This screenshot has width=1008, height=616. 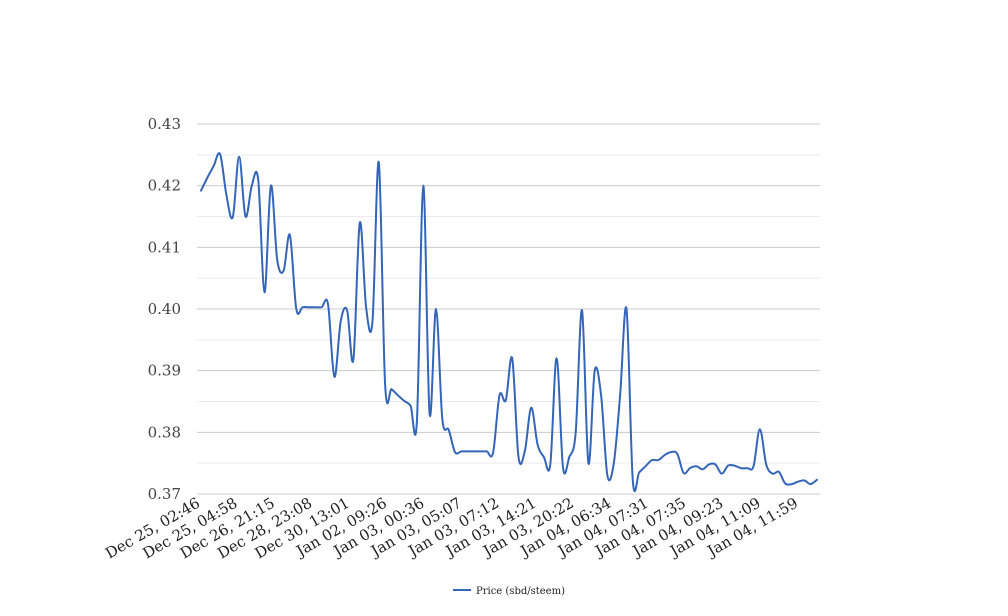 I want to click on y-axis-ticks: 0.37 0.38 0.39 0.40 0.41 0.42 0.43, so click(x=164, y=309).